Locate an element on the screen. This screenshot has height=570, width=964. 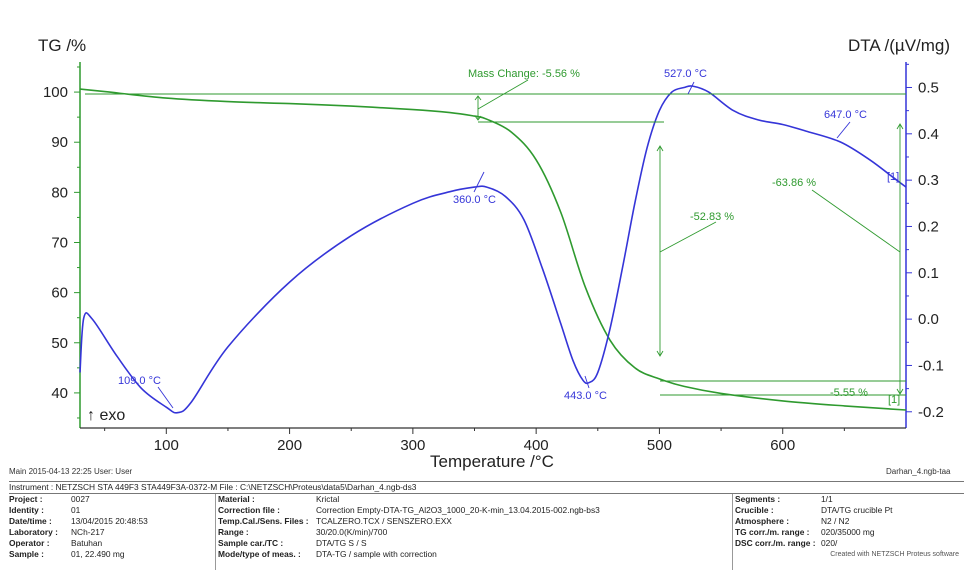
mass-change-top-label: Mass Change: -5.56 % is located at coordinates (524, 74).